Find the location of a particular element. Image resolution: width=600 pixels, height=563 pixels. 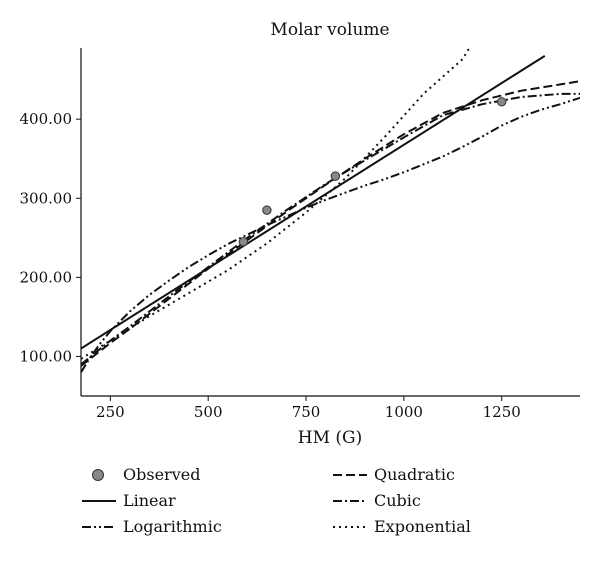

x-tick-label: 1250 is located at coordinates (502, 412).